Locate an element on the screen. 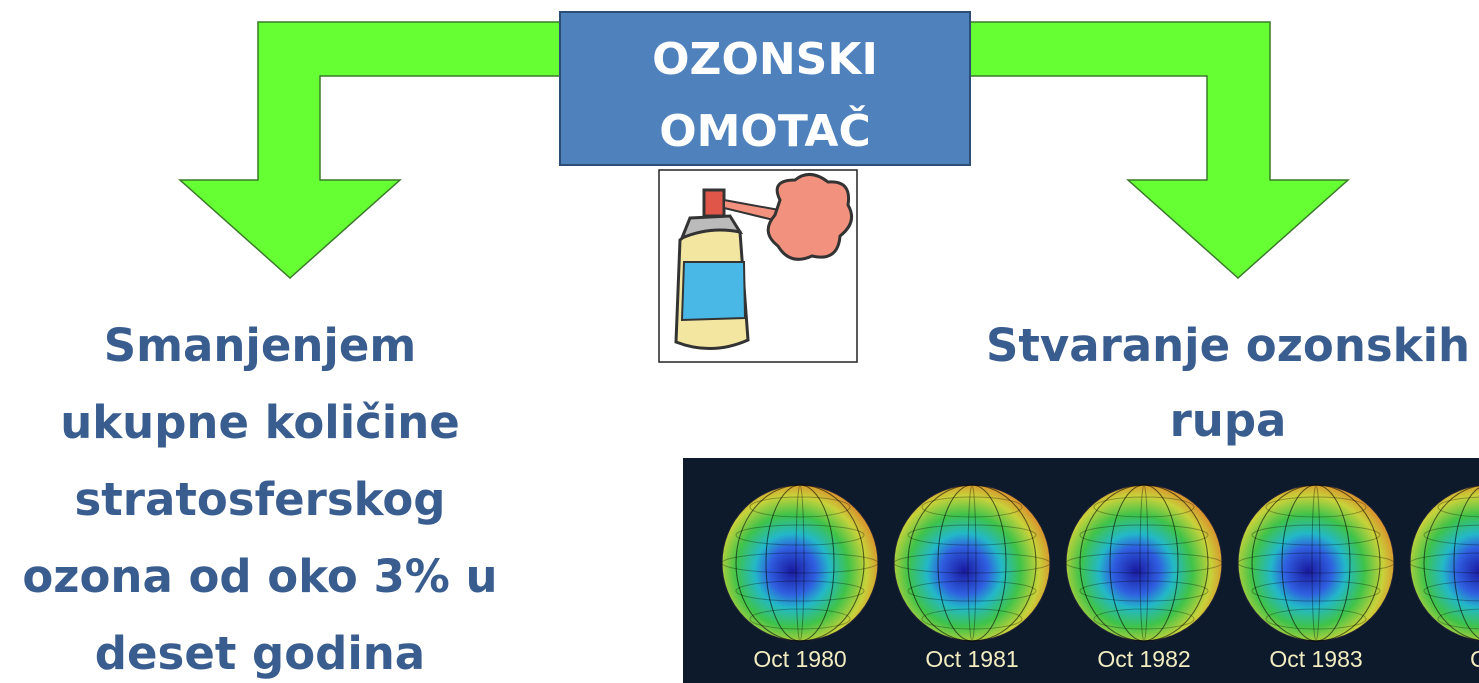  text-line: rupa is located at coordinates (1228, 420).